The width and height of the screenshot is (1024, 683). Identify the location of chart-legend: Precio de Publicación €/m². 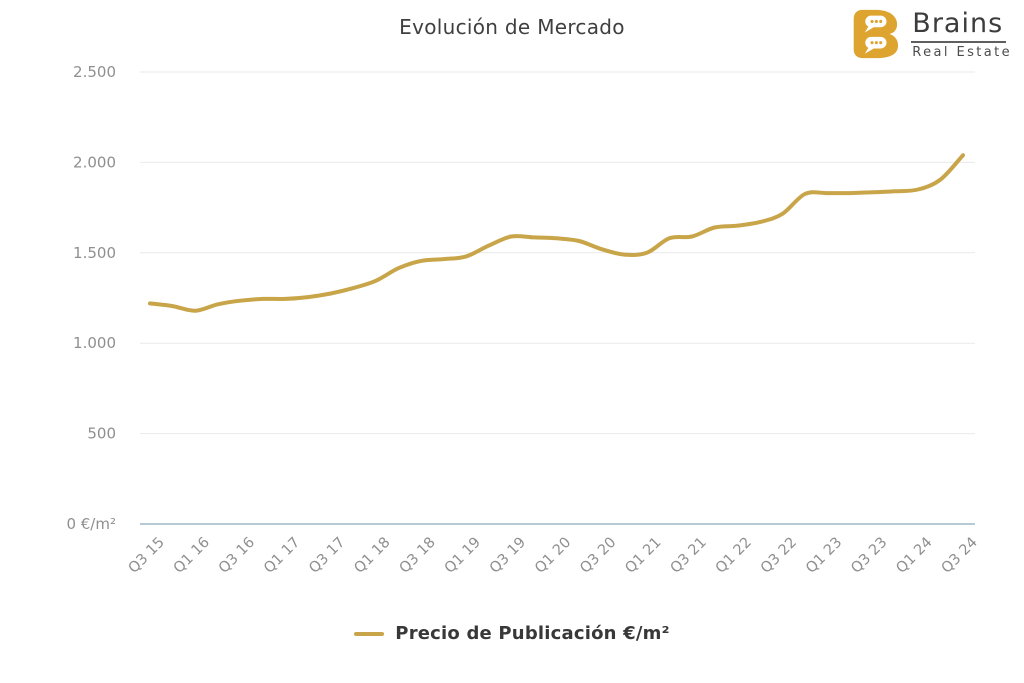
(512, 633).